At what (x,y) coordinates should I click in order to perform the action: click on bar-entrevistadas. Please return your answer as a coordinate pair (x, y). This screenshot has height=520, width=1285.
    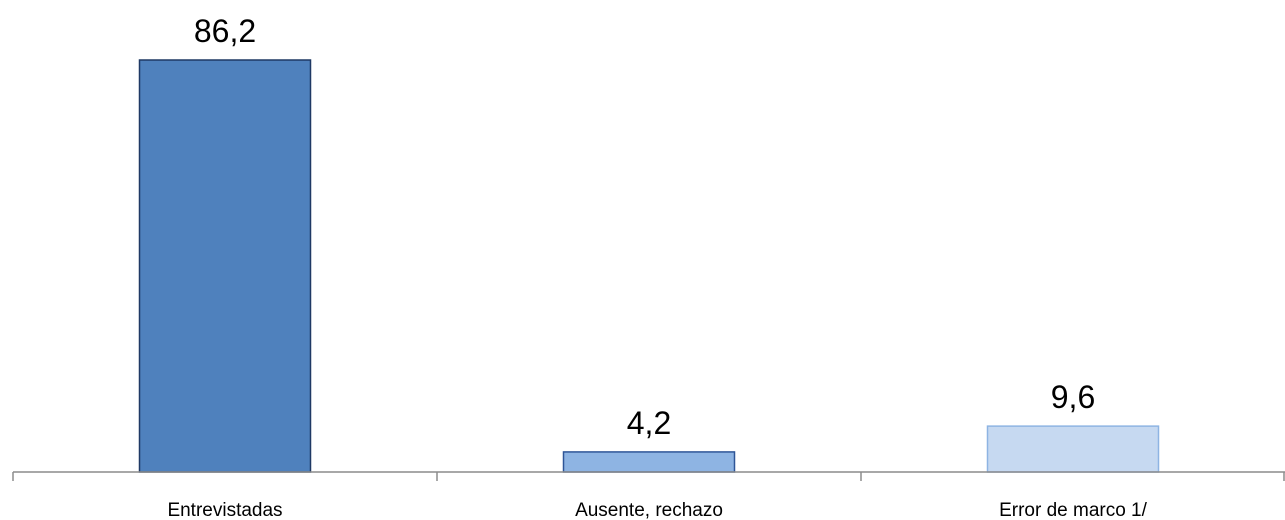
    Looking at the image, I should click on (225, 266).